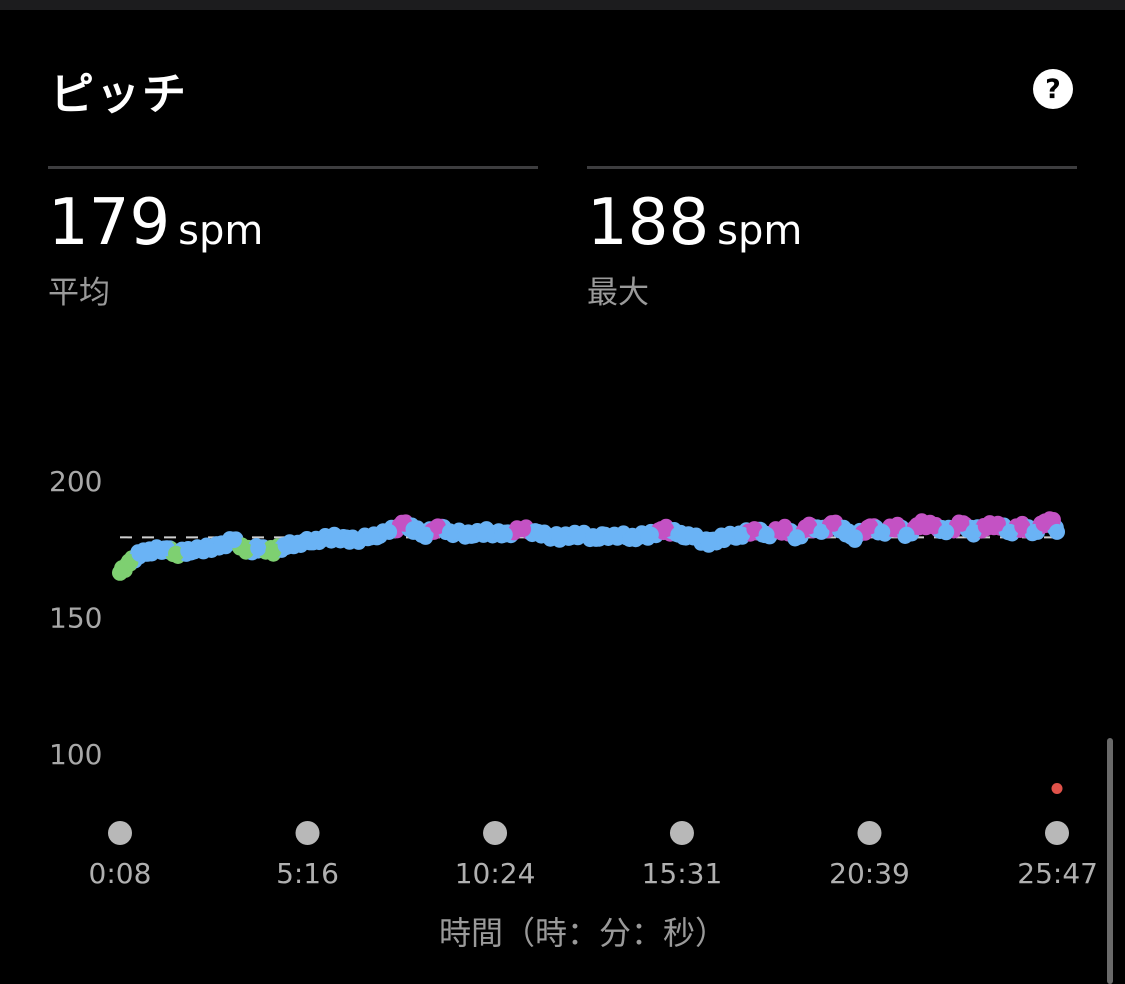 This screenshot has width=1125, height=984. What do you see at coordinates (682, 873) in the screenshot?
I see `x-tick-label: 15:31` at bounding box center [682, 873].